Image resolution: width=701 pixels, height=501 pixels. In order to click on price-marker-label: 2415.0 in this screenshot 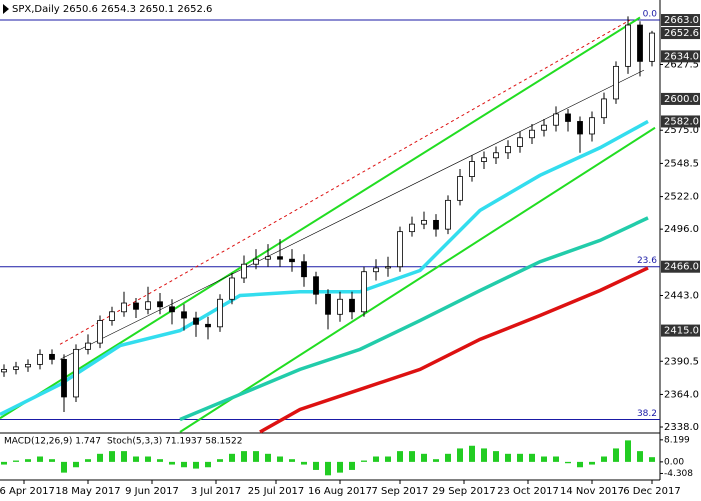, I will do `click(681, 331)`.